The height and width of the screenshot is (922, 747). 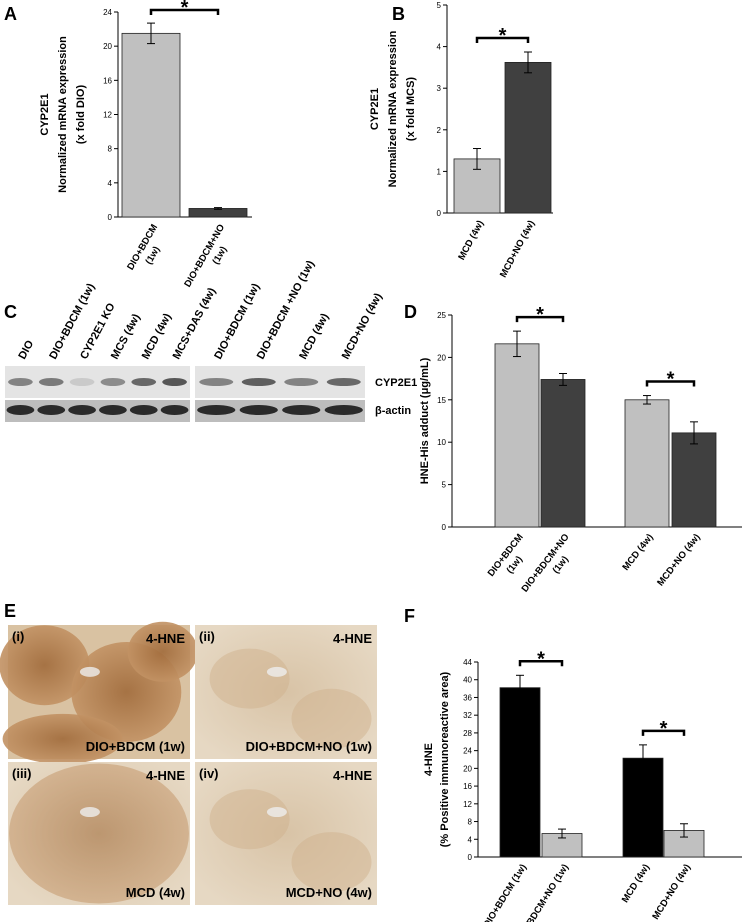 What do you see at coordinates (441, 315) in the screenshot?
I see `y-tick-label: 25` at bounding box center [441, 315].